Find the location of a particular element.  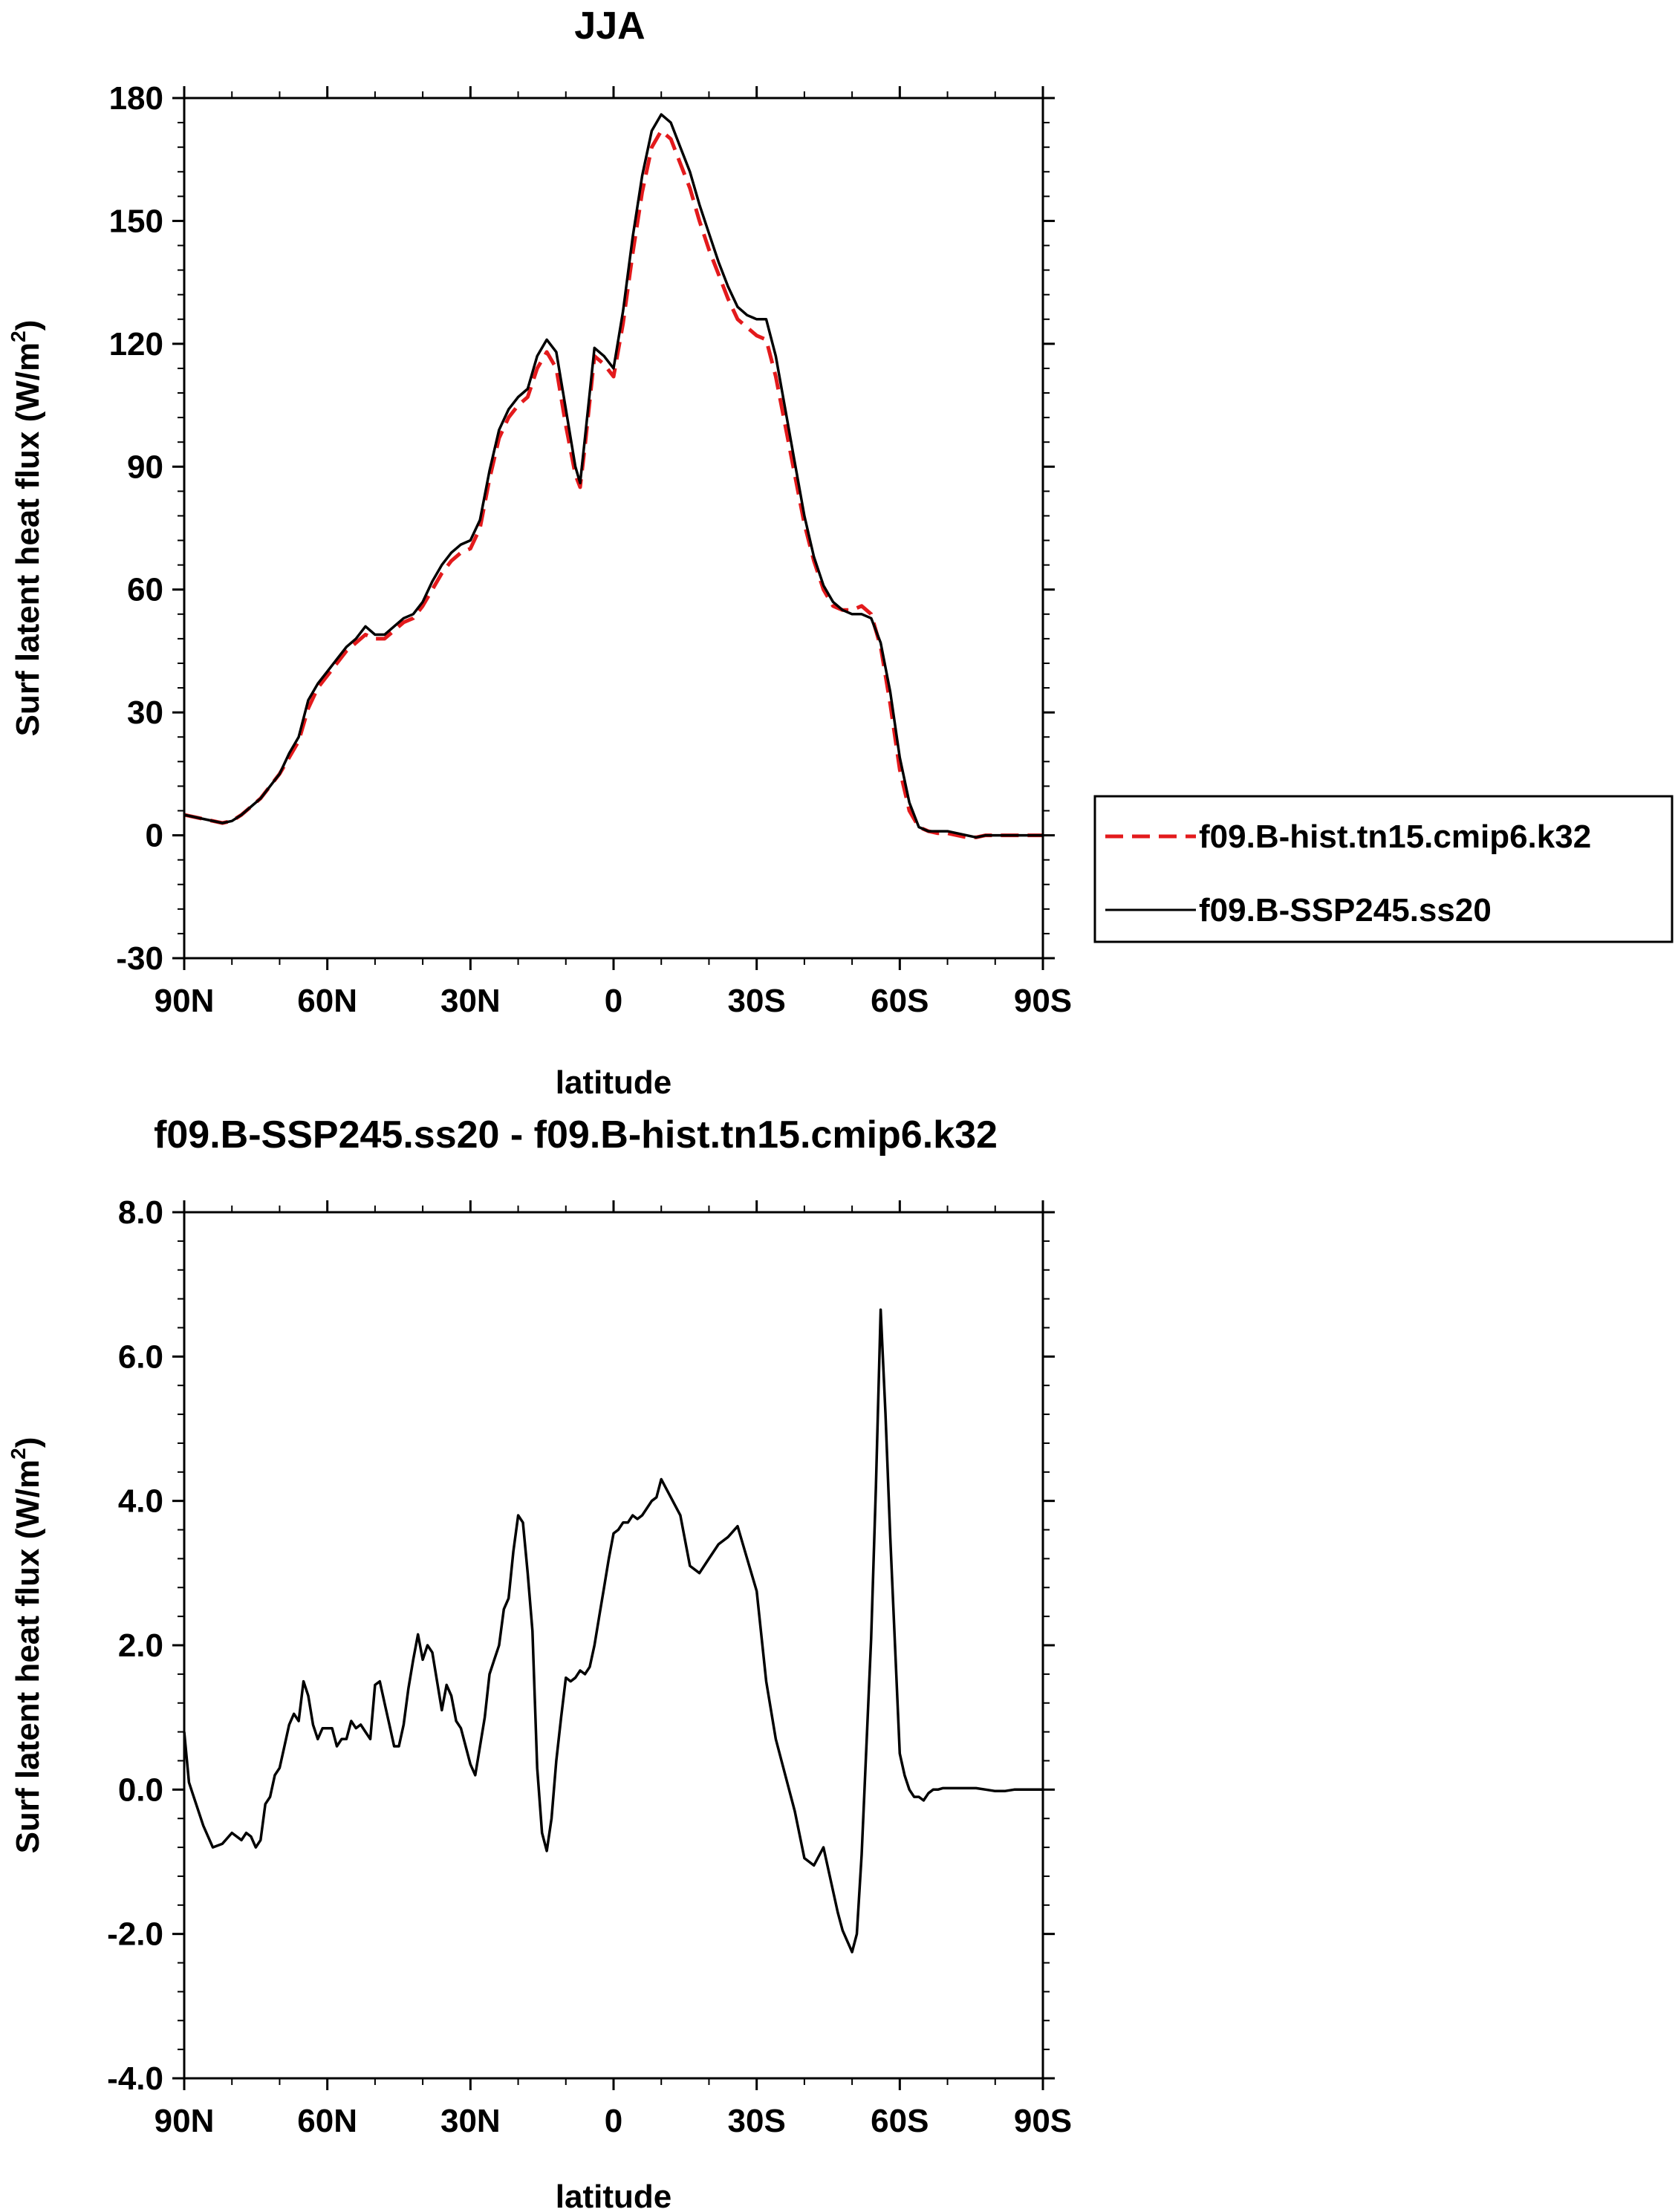

bottom-y-tick-labels: -4.0 -2.0 0.0 2.0 4.0 6.0 8.0 is located at coordinates (135, 1645).